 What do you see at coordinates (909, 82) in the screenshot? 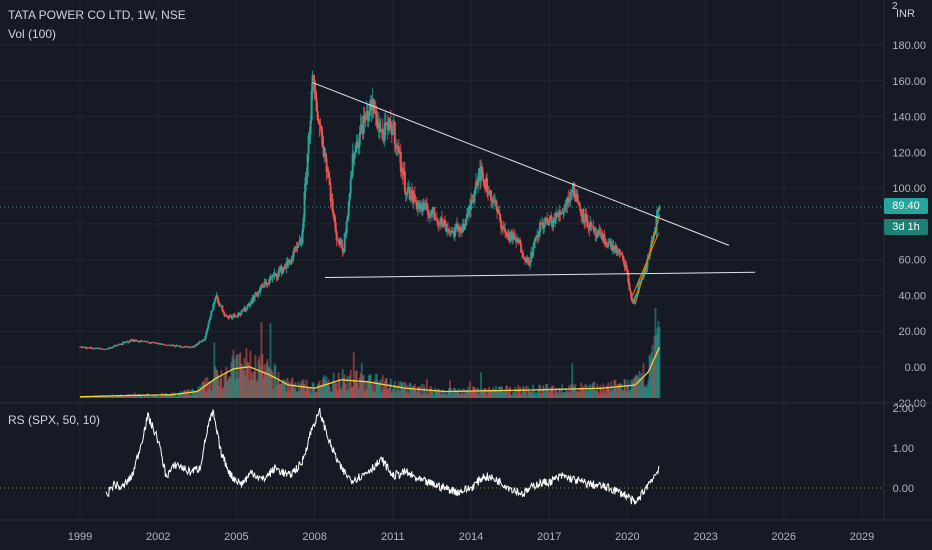
I see `price-tick-label: 160.00` at bounding box center [909, 82].